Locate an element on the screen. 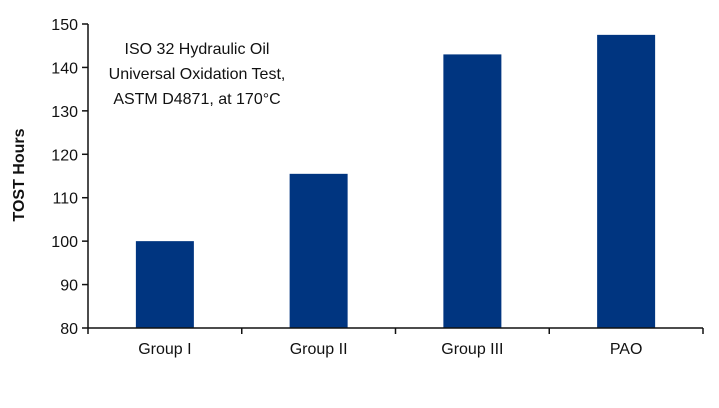 The image size is (719, 408). y-axis-title: TOST Hours is located at coordinates (19, 174).